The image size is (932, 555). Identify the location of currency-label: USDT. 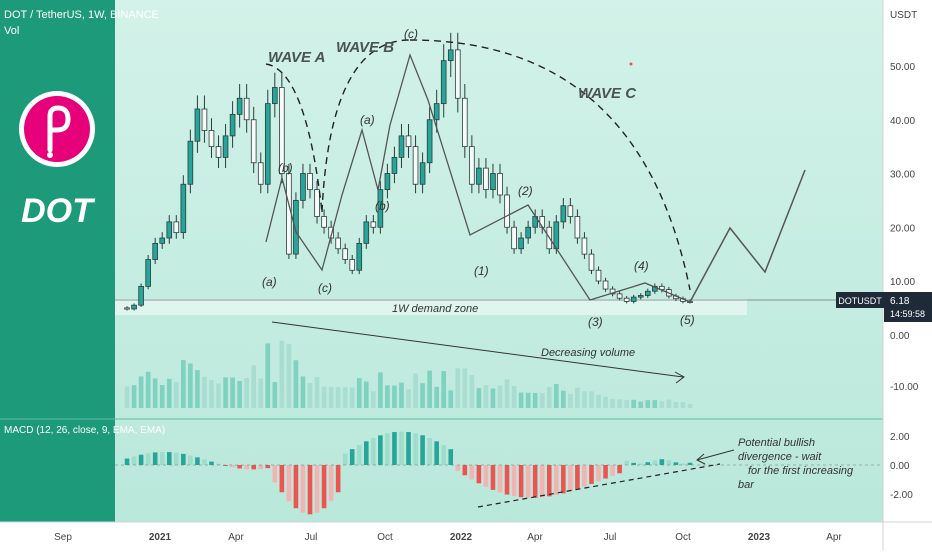
(903, 15).